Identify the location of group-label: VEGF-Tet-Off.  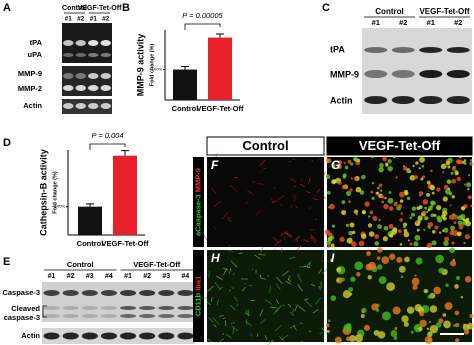
(100, 8).